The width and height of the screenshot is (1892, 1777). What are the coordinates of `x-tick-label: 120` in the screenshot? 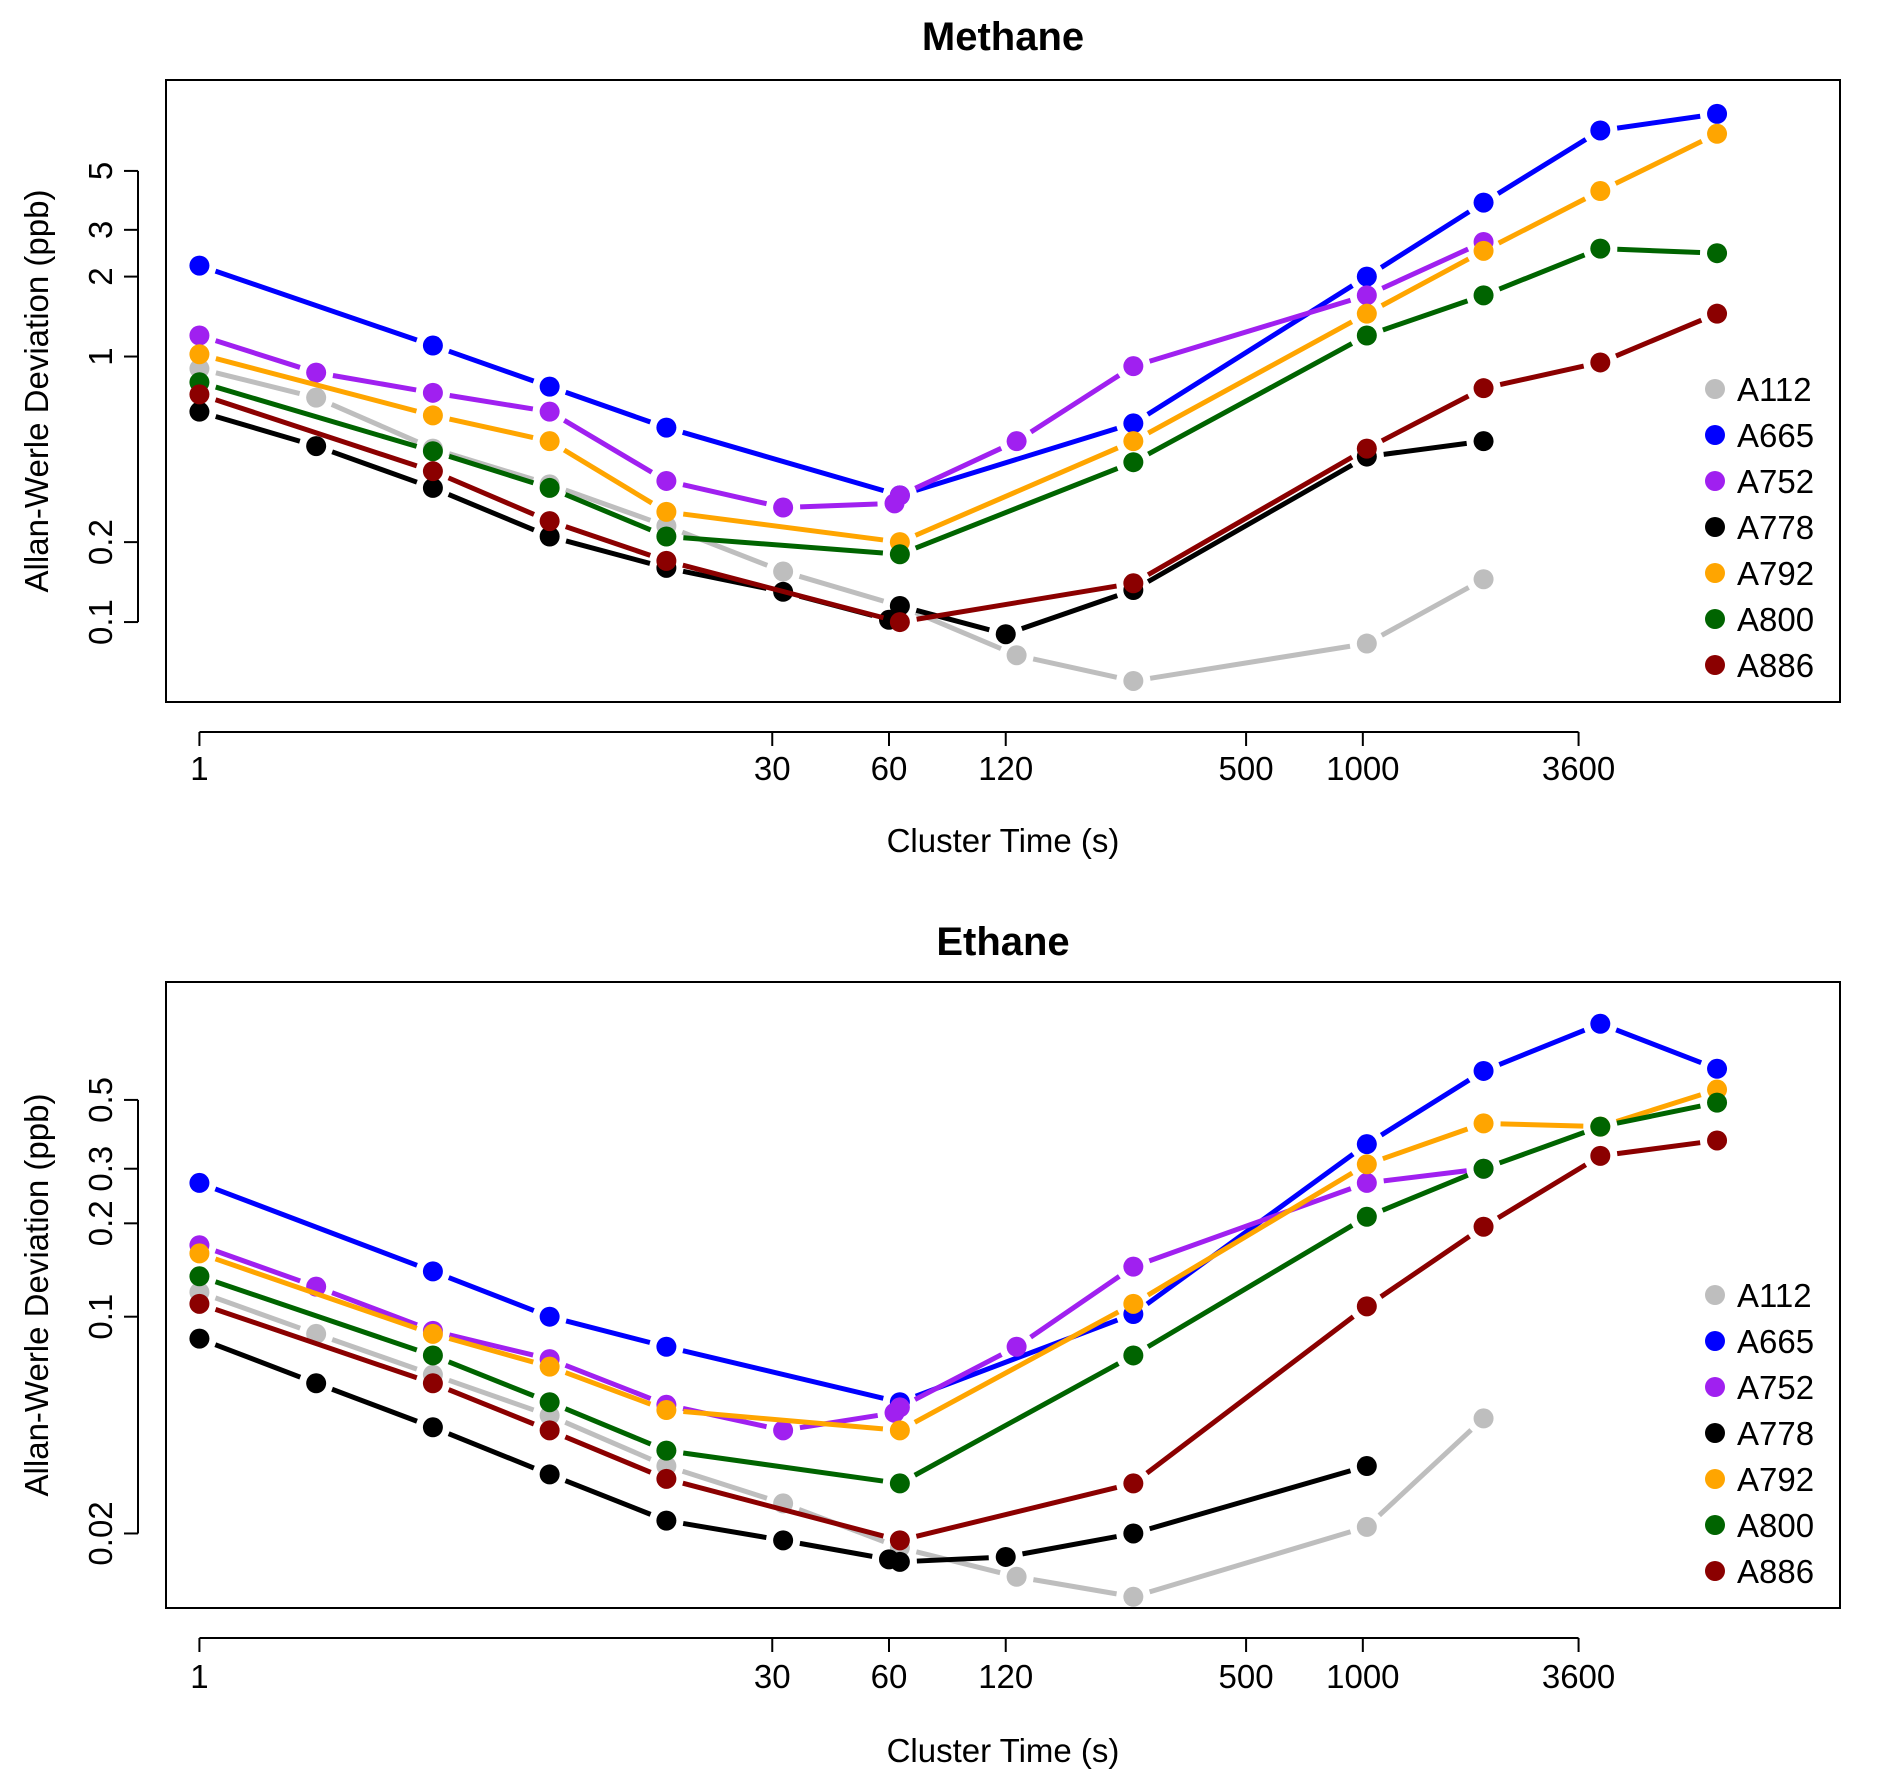 It's located at (1005, 768).